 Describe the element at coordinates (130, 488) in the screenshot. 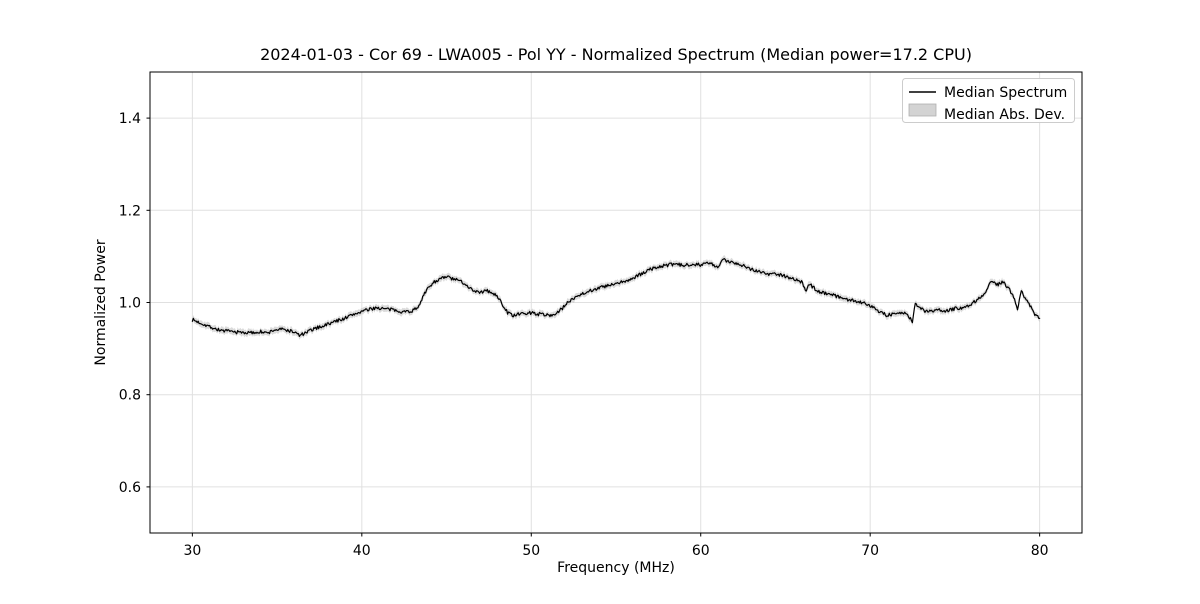

I see `y-tick-label: 0.6` at that location.